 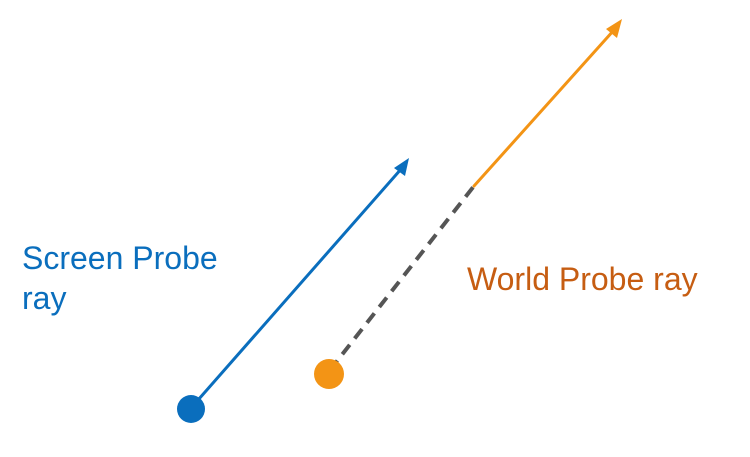 I want to click on screen-probe-label-line2: ray, so click(x=44, y=298).